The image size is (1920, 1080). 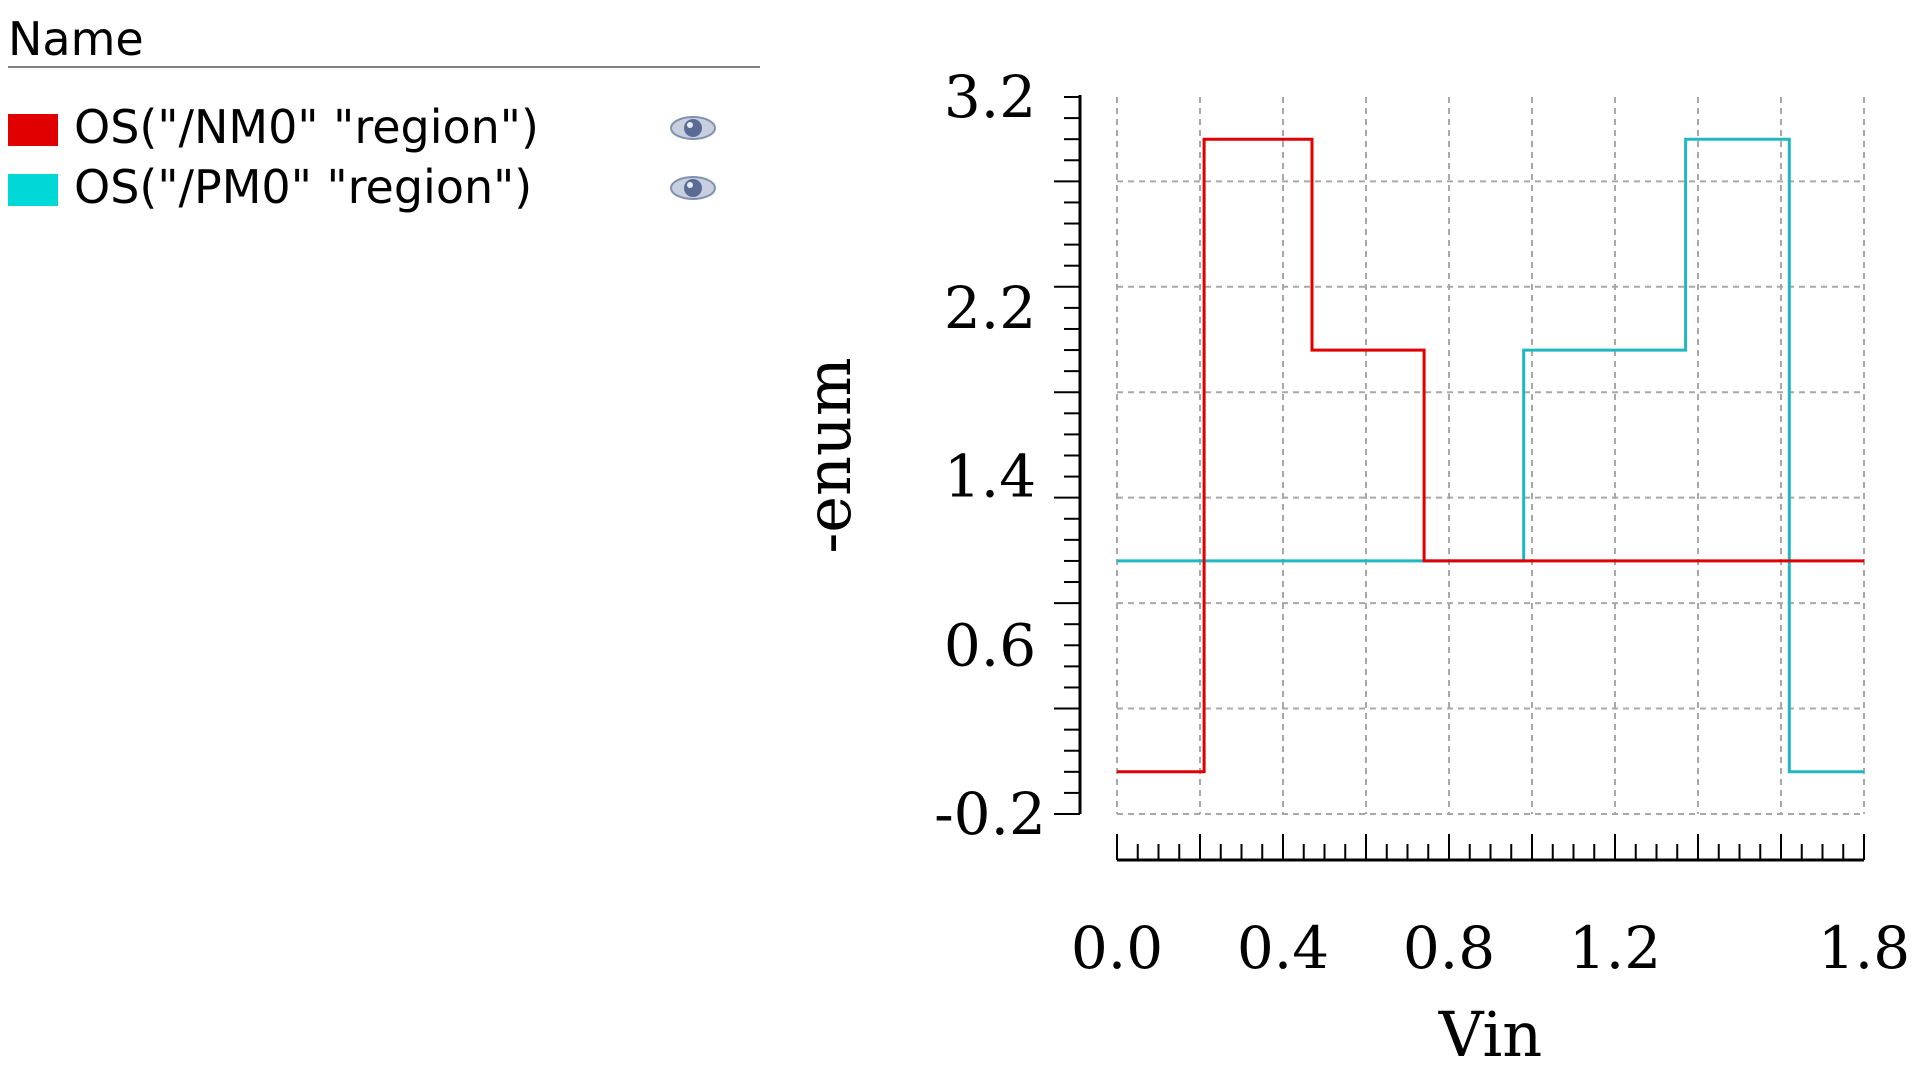 I want to click on y-tick-label: 1.4, so click(x=990, y=477).